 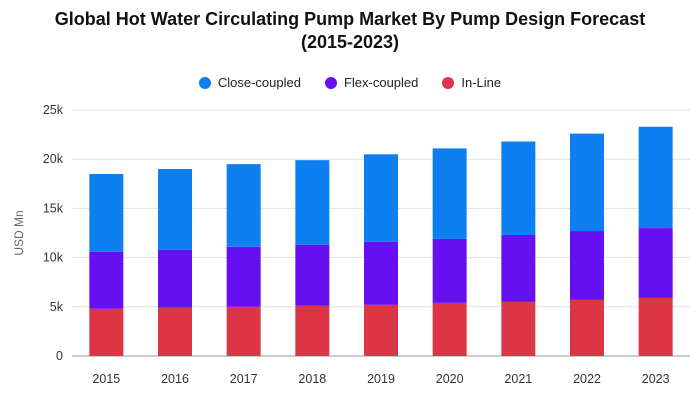 I want to click on bar-close-coupled-2017, so click(x=243, y=205).